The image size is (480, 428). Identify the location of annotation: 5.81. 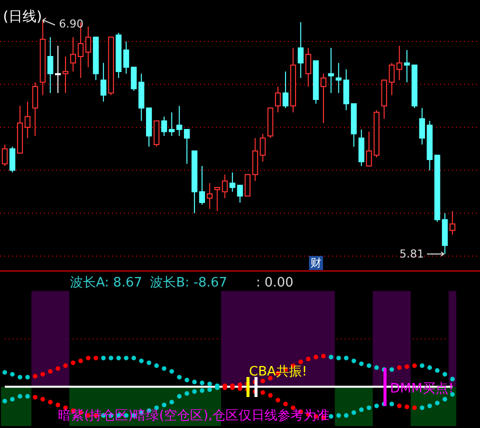
(412, 254).